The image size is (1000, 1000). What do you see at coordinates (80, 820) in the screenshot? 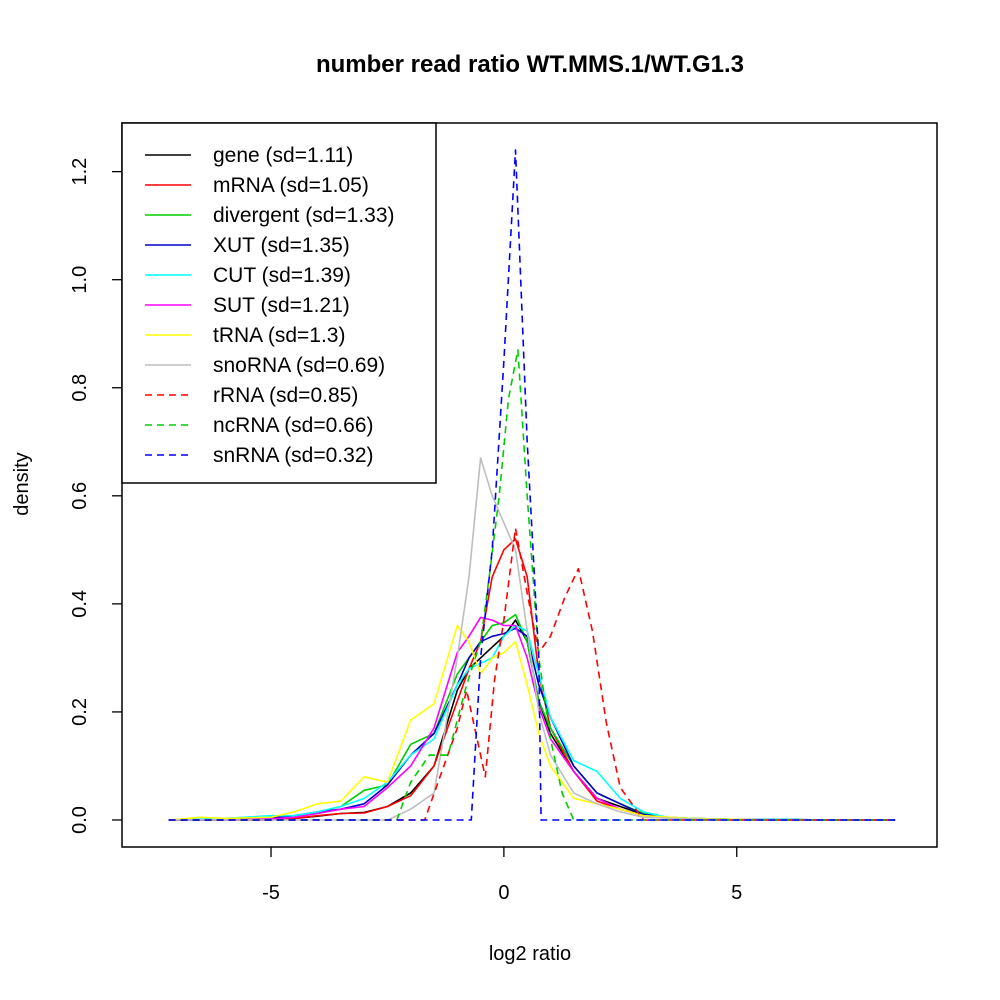
I see `y-tick-label: 0.0` at bounding box center [80, 820].